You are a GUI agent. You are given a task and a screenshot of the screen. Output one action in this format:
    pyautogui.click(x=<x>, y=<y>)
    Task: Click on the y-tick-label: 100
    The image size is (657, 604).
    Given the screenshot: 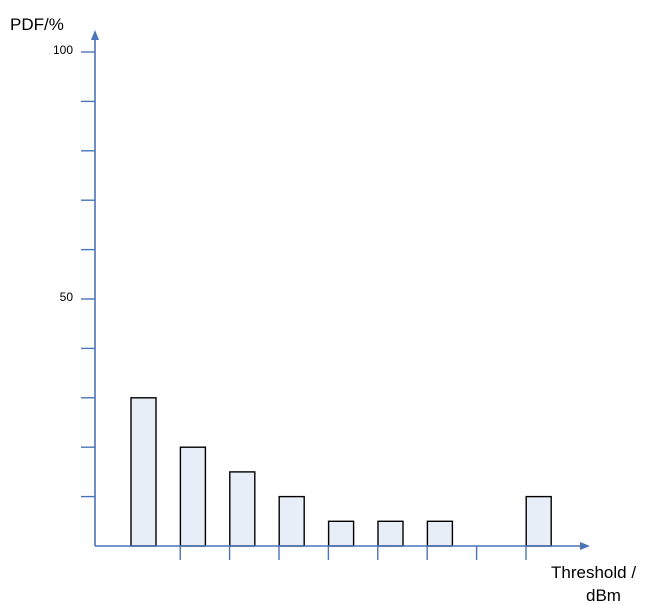 What is the action you would take?
    pyautogui.click(x=63, y=50)
    